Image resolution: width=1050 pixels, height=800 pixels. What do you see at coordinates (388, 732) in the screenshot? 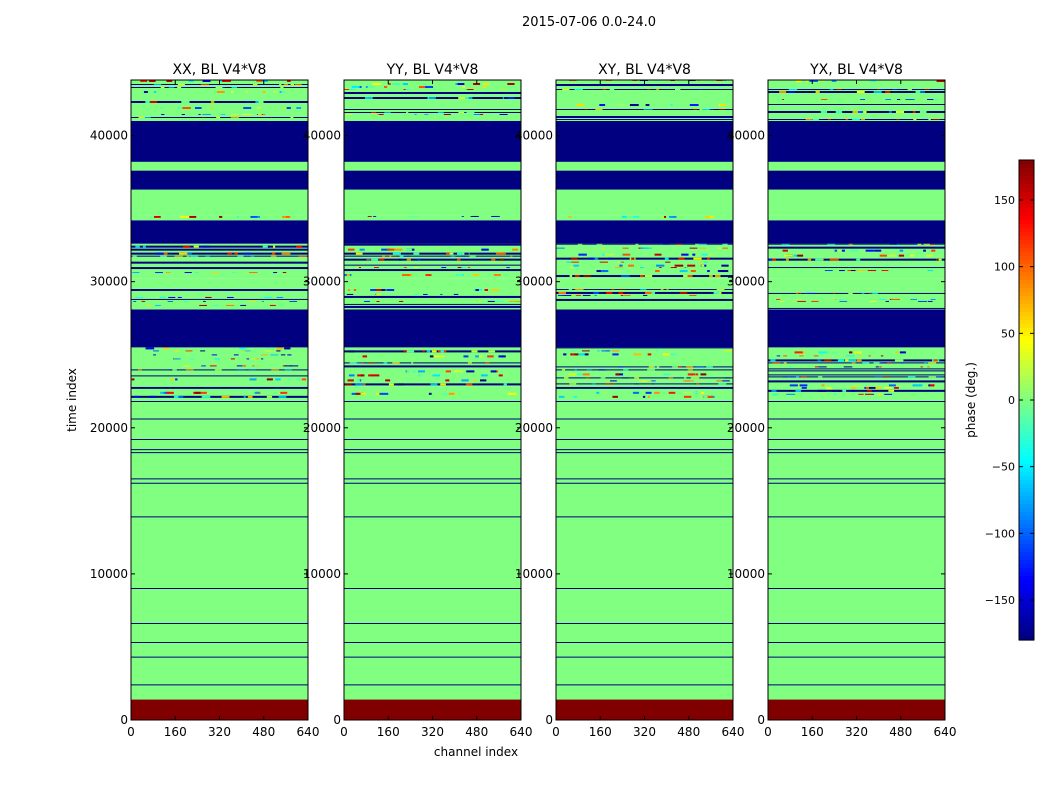
I see `x-tick-label: 160` at bounding box center [388, 732].